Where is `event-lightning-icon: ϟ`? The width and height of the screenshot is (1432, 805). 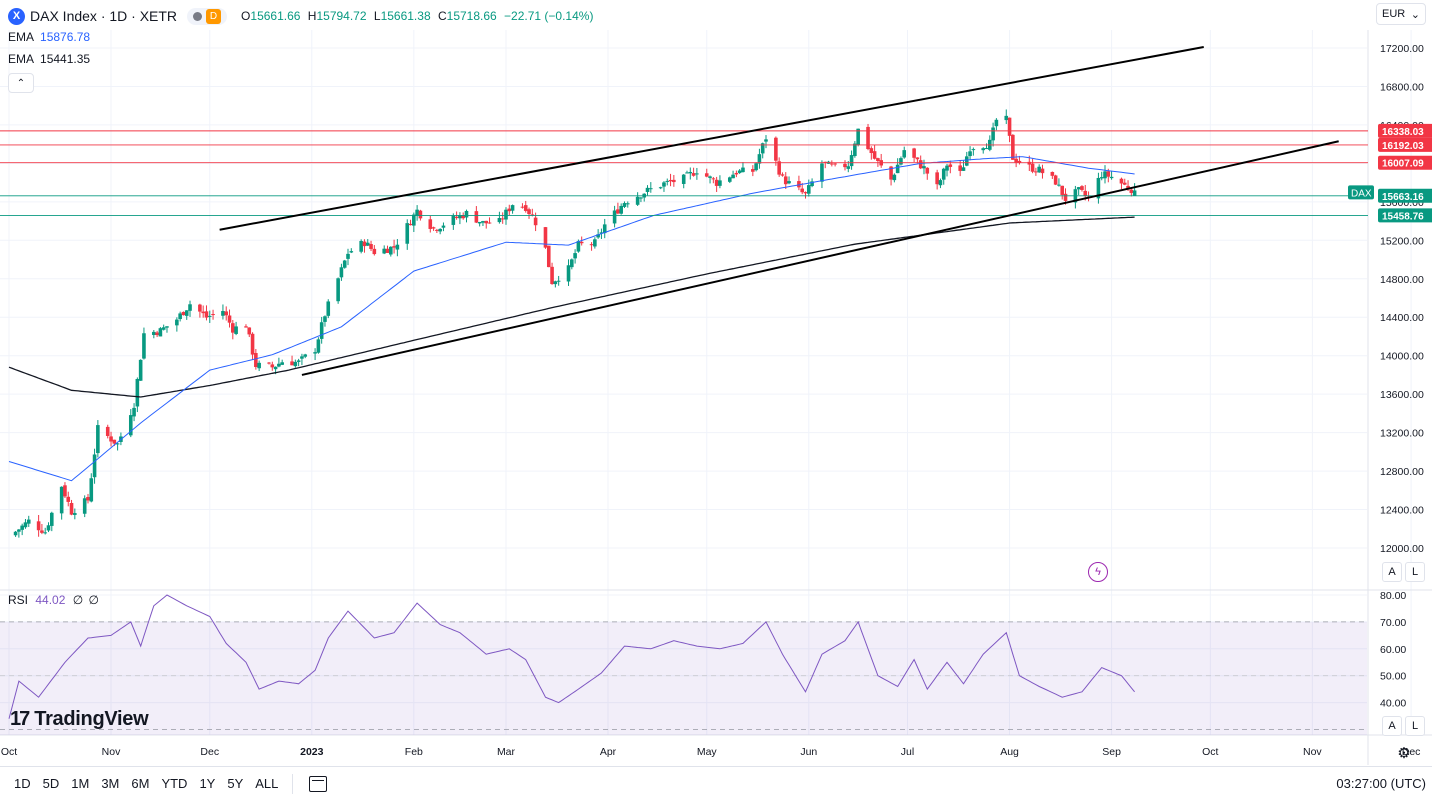 event-lightning-icon: ϟ is located at coordinates (1098, 572).